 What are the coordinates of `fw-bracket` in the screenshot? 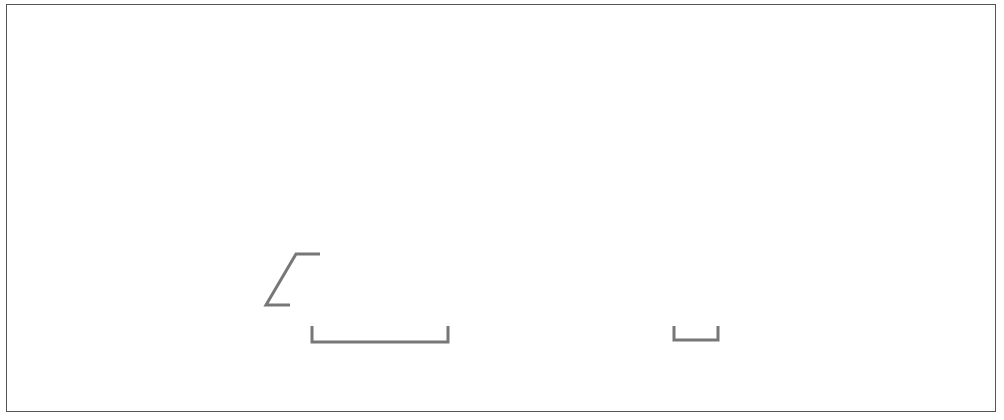 It's located at (380, 335).